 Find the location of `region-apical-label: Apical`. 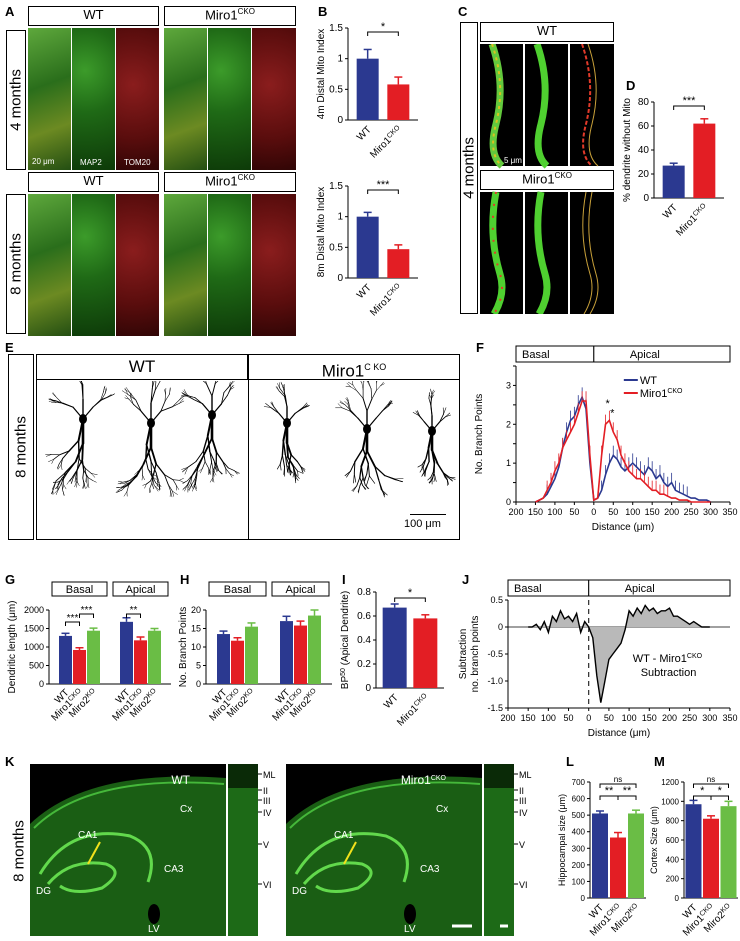

region-apical-label: Apical is located at coordinates (640, 589).